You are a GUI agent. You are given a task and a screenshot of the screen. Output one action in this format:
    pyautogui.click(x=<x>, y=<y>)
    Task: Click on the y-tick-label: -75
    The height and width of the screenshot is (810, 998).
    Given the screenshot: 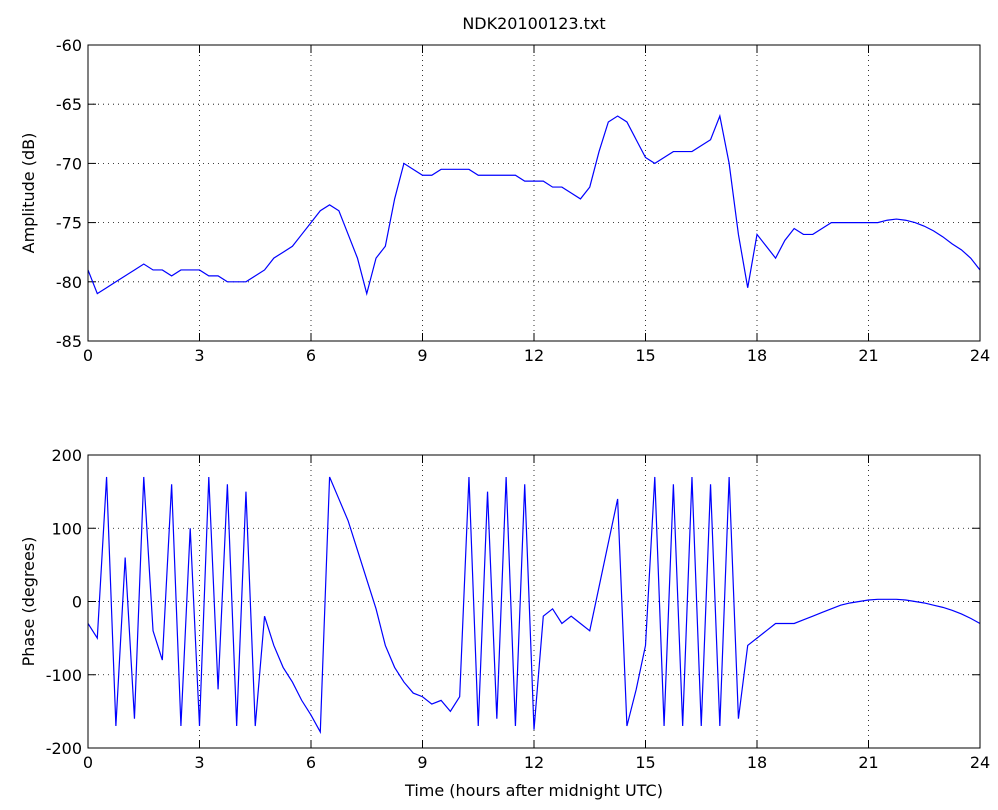 What is the action you would take?
    pyautogui.click(x=69, y=223)
    